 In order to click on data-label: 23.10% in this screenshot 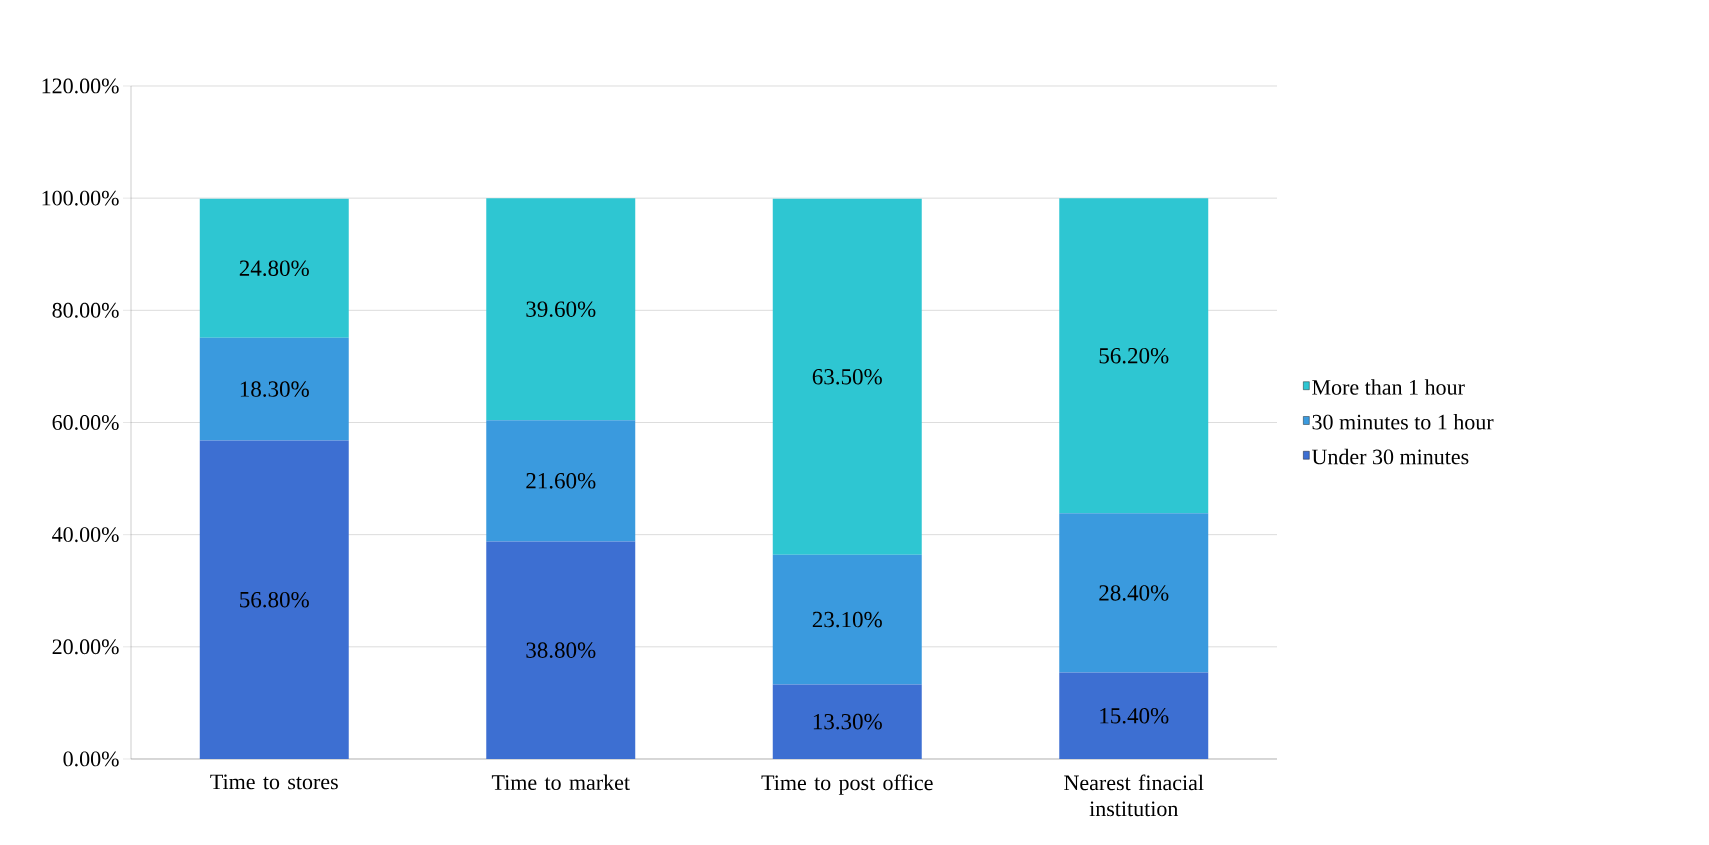, I will do `click(847, 619)`.